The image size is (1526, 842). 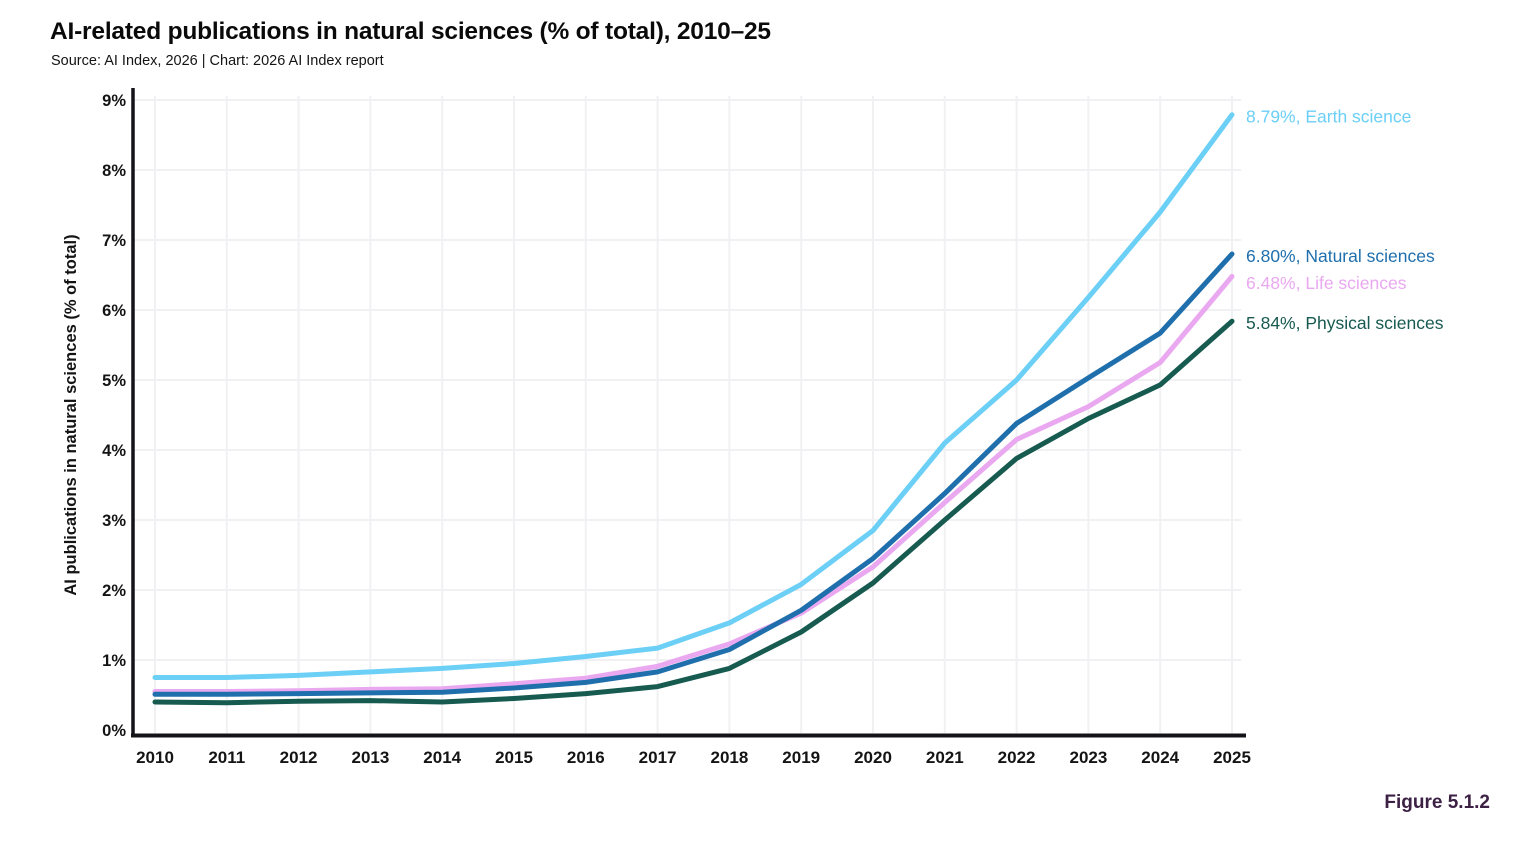 I want to click on x-tick-label-2010: 2010, so click(x=155, y=757).